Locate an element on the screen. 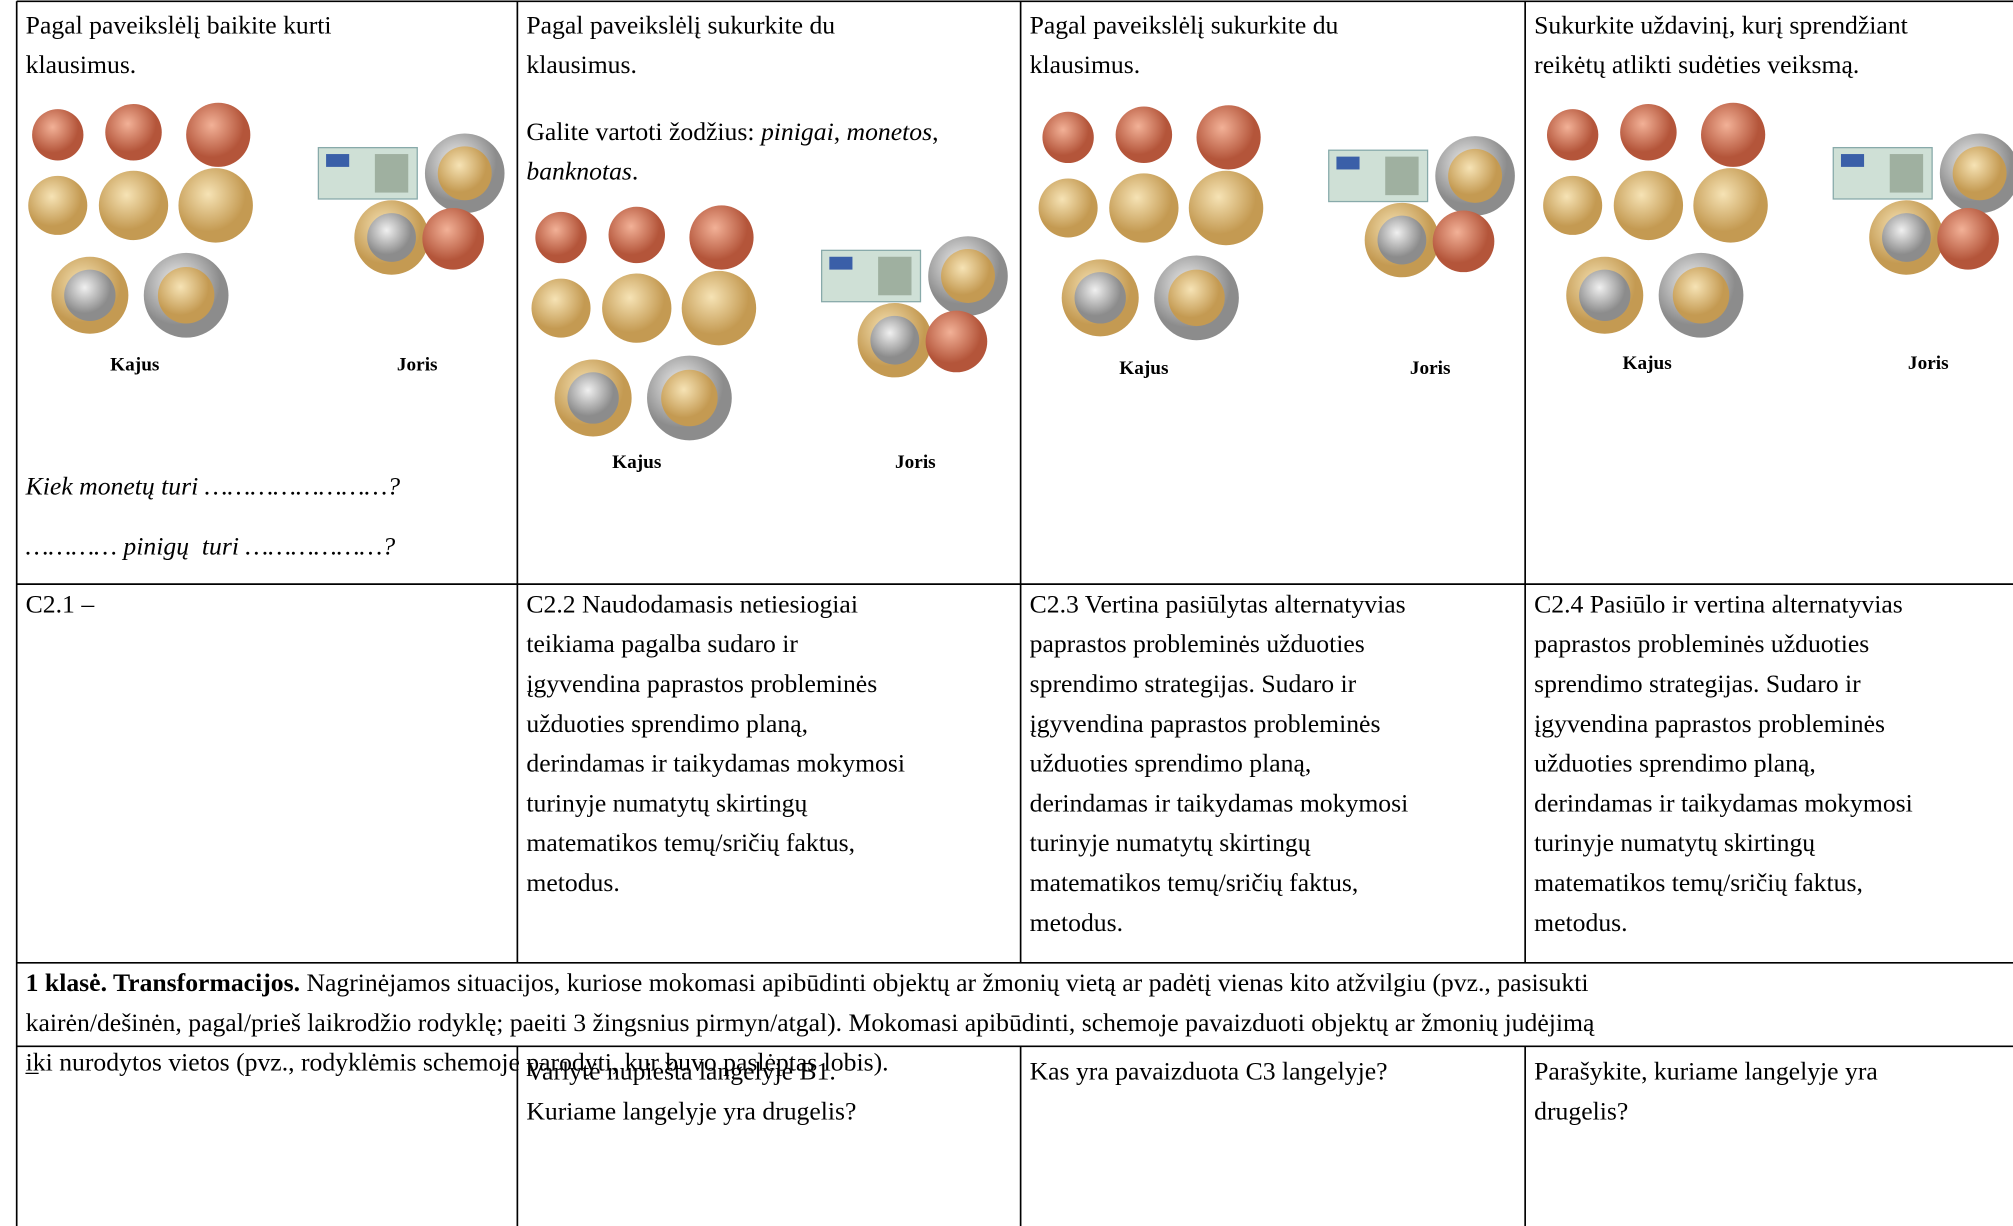  task-text: Kas yra pavaizduota C3 langelyje? is located at coordinates (1209, 1073).